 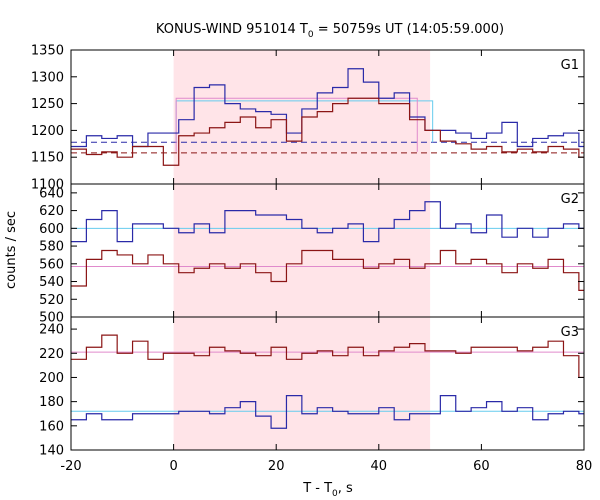 I want to click on y-tick-label: 560, so click(x=51, y=264).